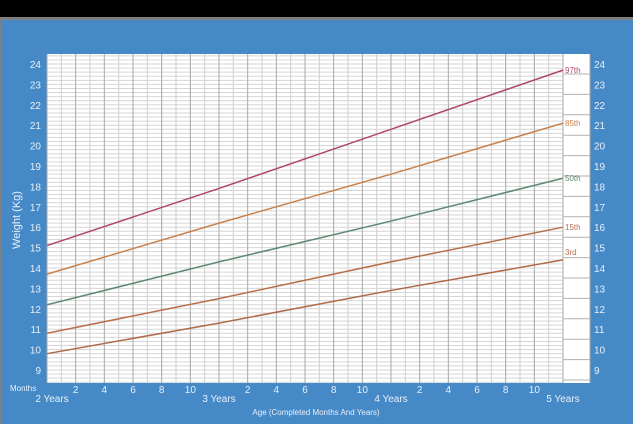  I want to click on year-label: 2 Years, so click(51, 399).